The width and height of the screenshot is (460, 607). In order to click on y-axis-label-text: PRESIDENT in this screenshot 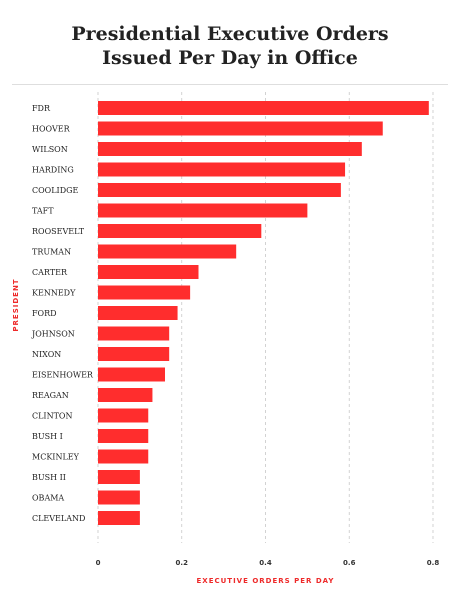, I will do `click(16, 305)`.